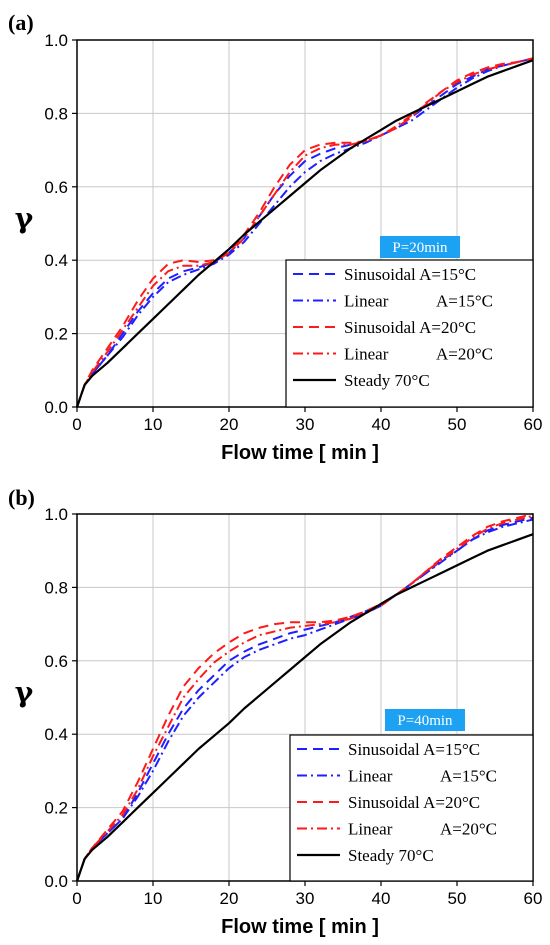 The image size is (550, 945). What do you see at coordinates (21, 22) in the screenshot?
I see `panel-label: (a)` at bounding box center [21, 22].